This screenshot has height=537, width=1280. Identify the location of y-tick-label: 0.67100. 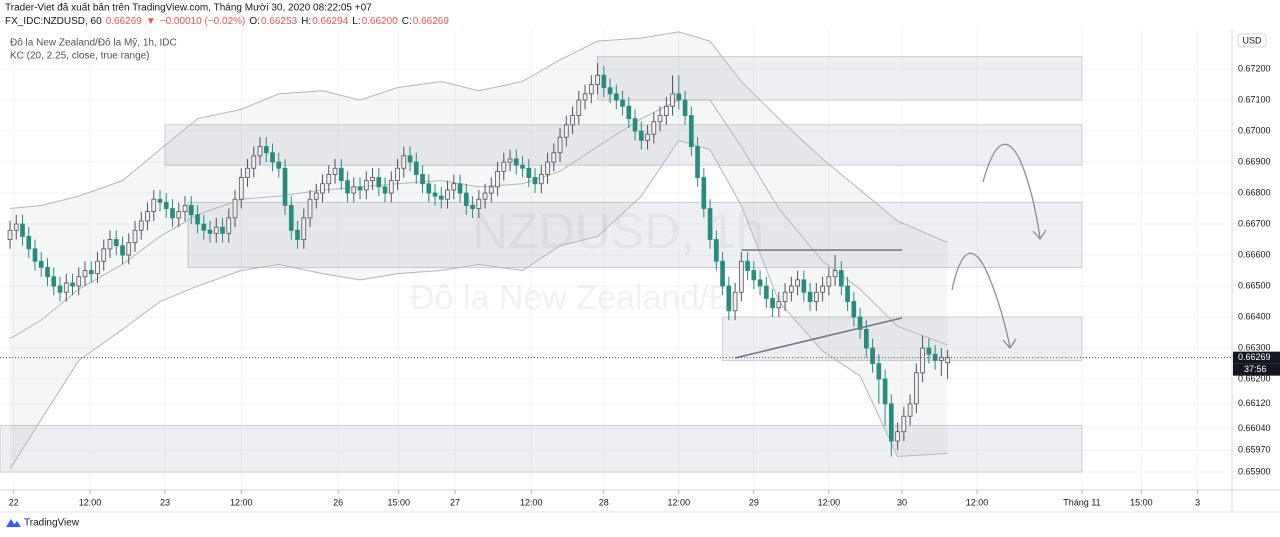
(1254, 99).